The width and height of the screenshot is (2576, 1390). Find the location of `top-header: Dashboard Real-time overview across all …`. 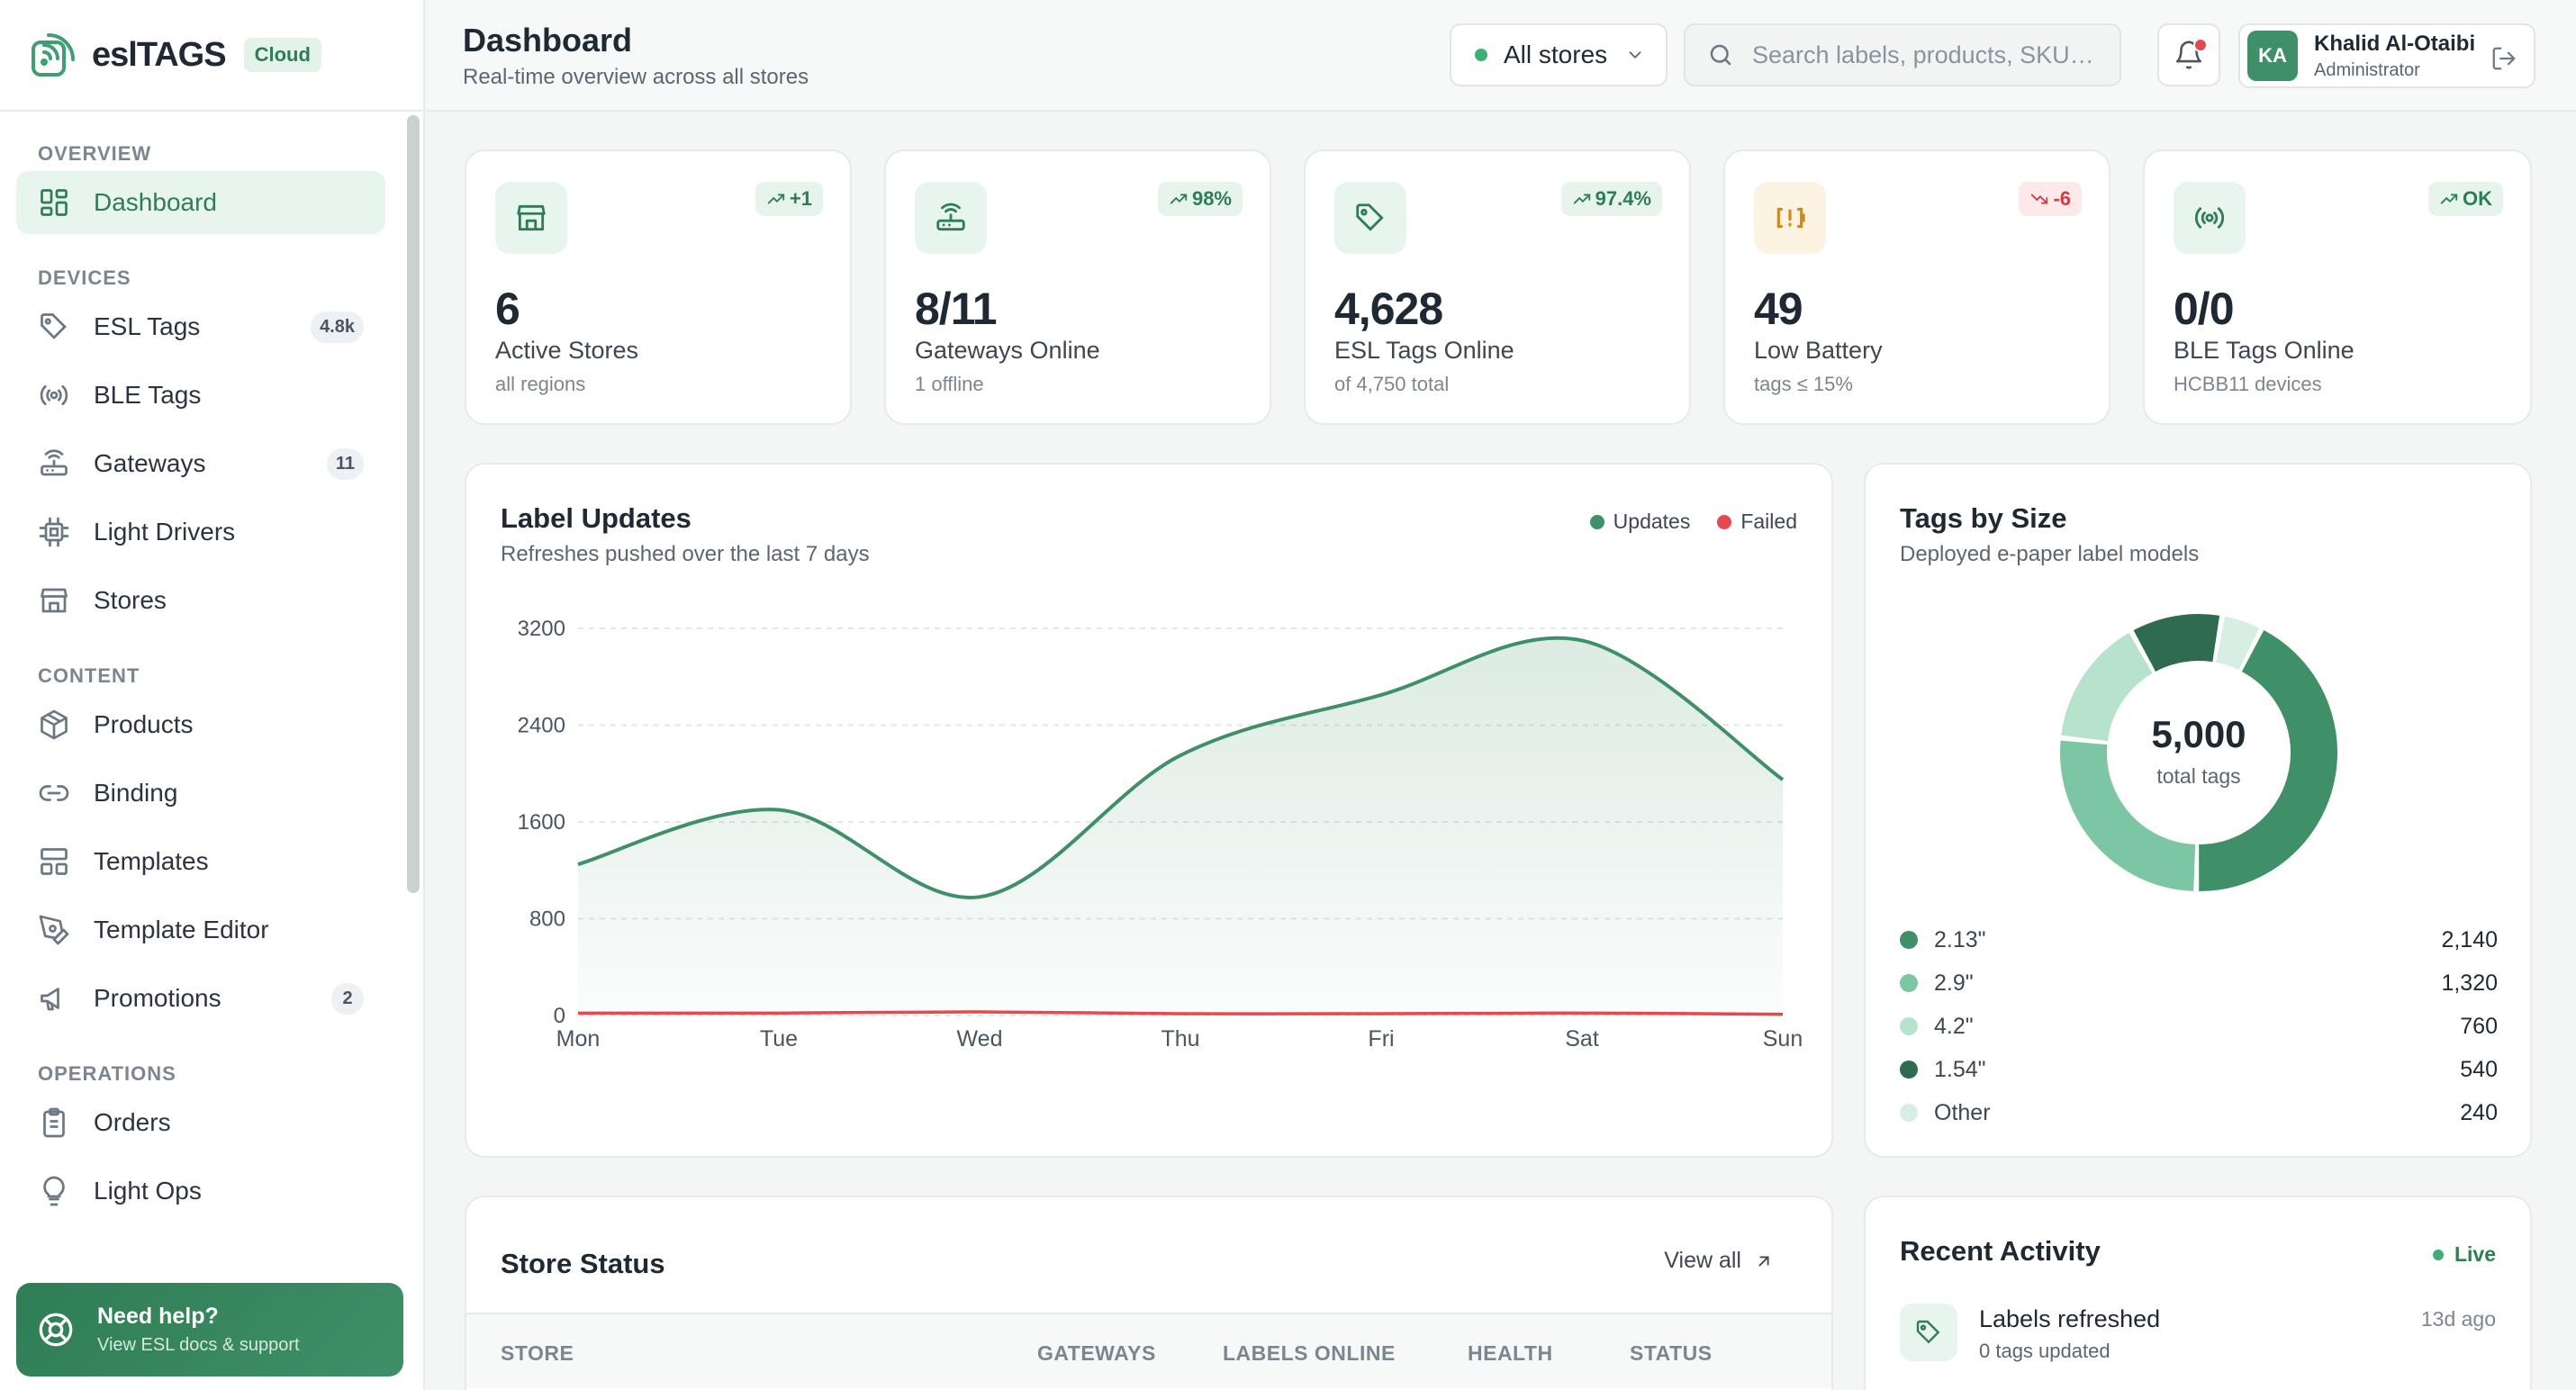

top-header: Dashboard Real-time overview across all … is located at coordinates (1501, 56).